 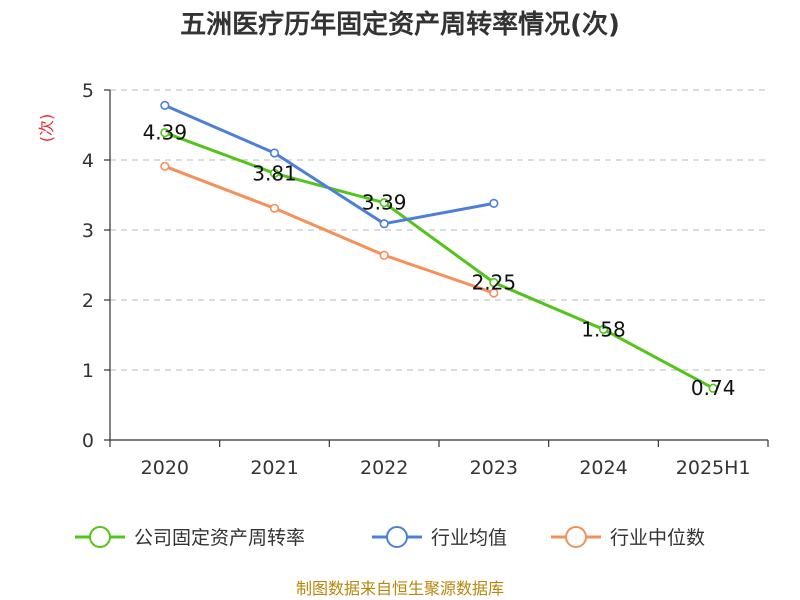 What do you see at coordinates (603, 329) in the screenshot?
I see `data-label: 1.58` at bounding box center [603, 329].